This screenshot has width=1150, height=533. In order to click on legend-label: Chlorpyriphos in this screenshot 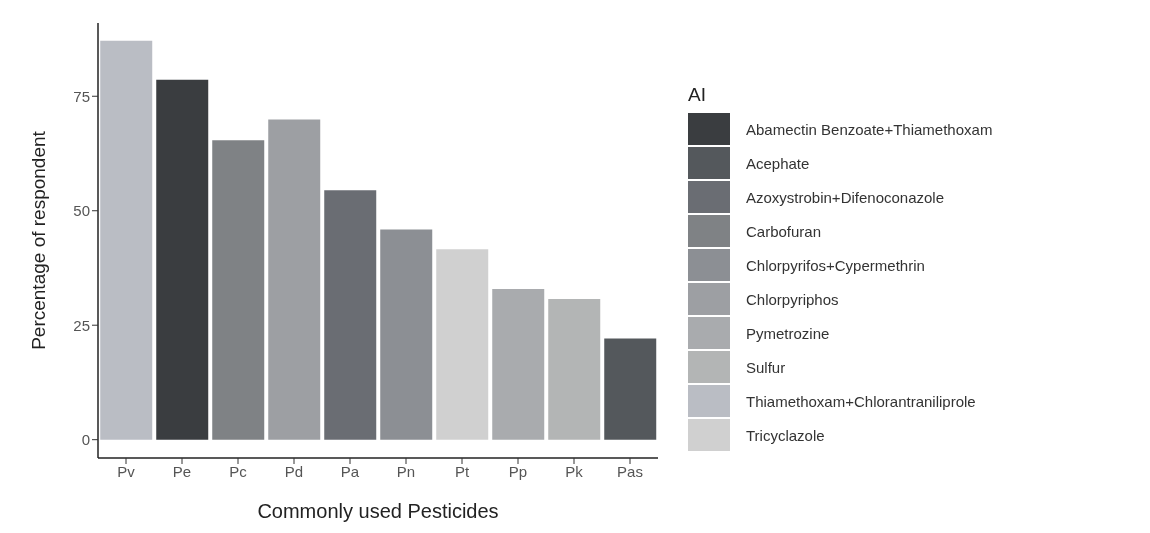, I will do `click(792, 299)`.